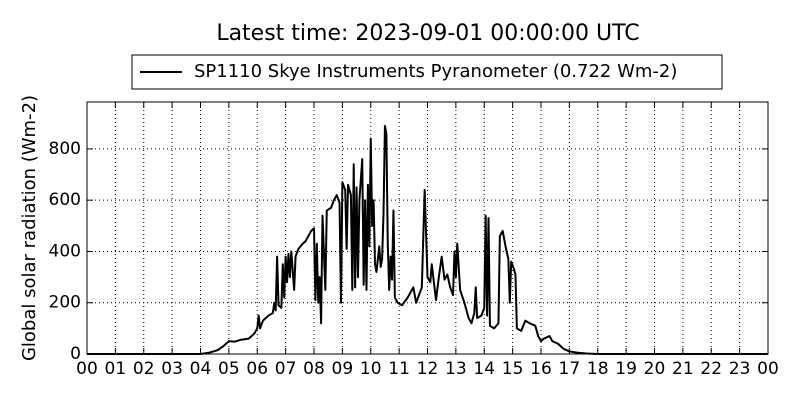 This screenshot has height=400, width=800. I want to click on y-tick-label: 400, so click(65, 251).